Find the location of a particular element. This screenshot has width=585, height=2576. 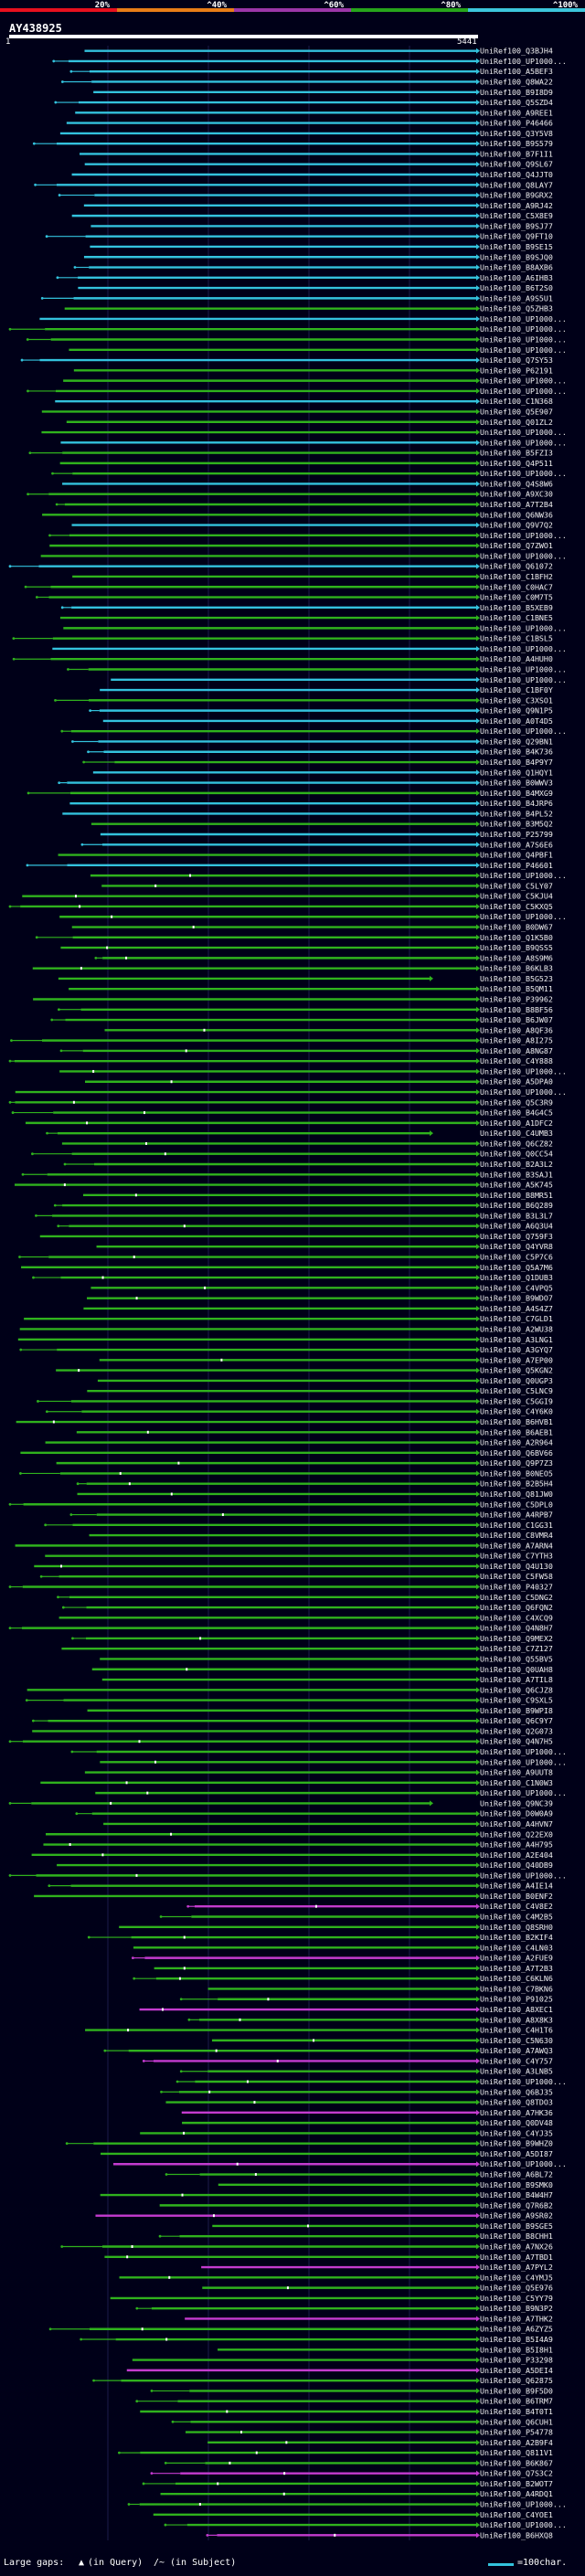

hit-label: UniRef100_A3LNG1 is located at coordinates (516, 1339).